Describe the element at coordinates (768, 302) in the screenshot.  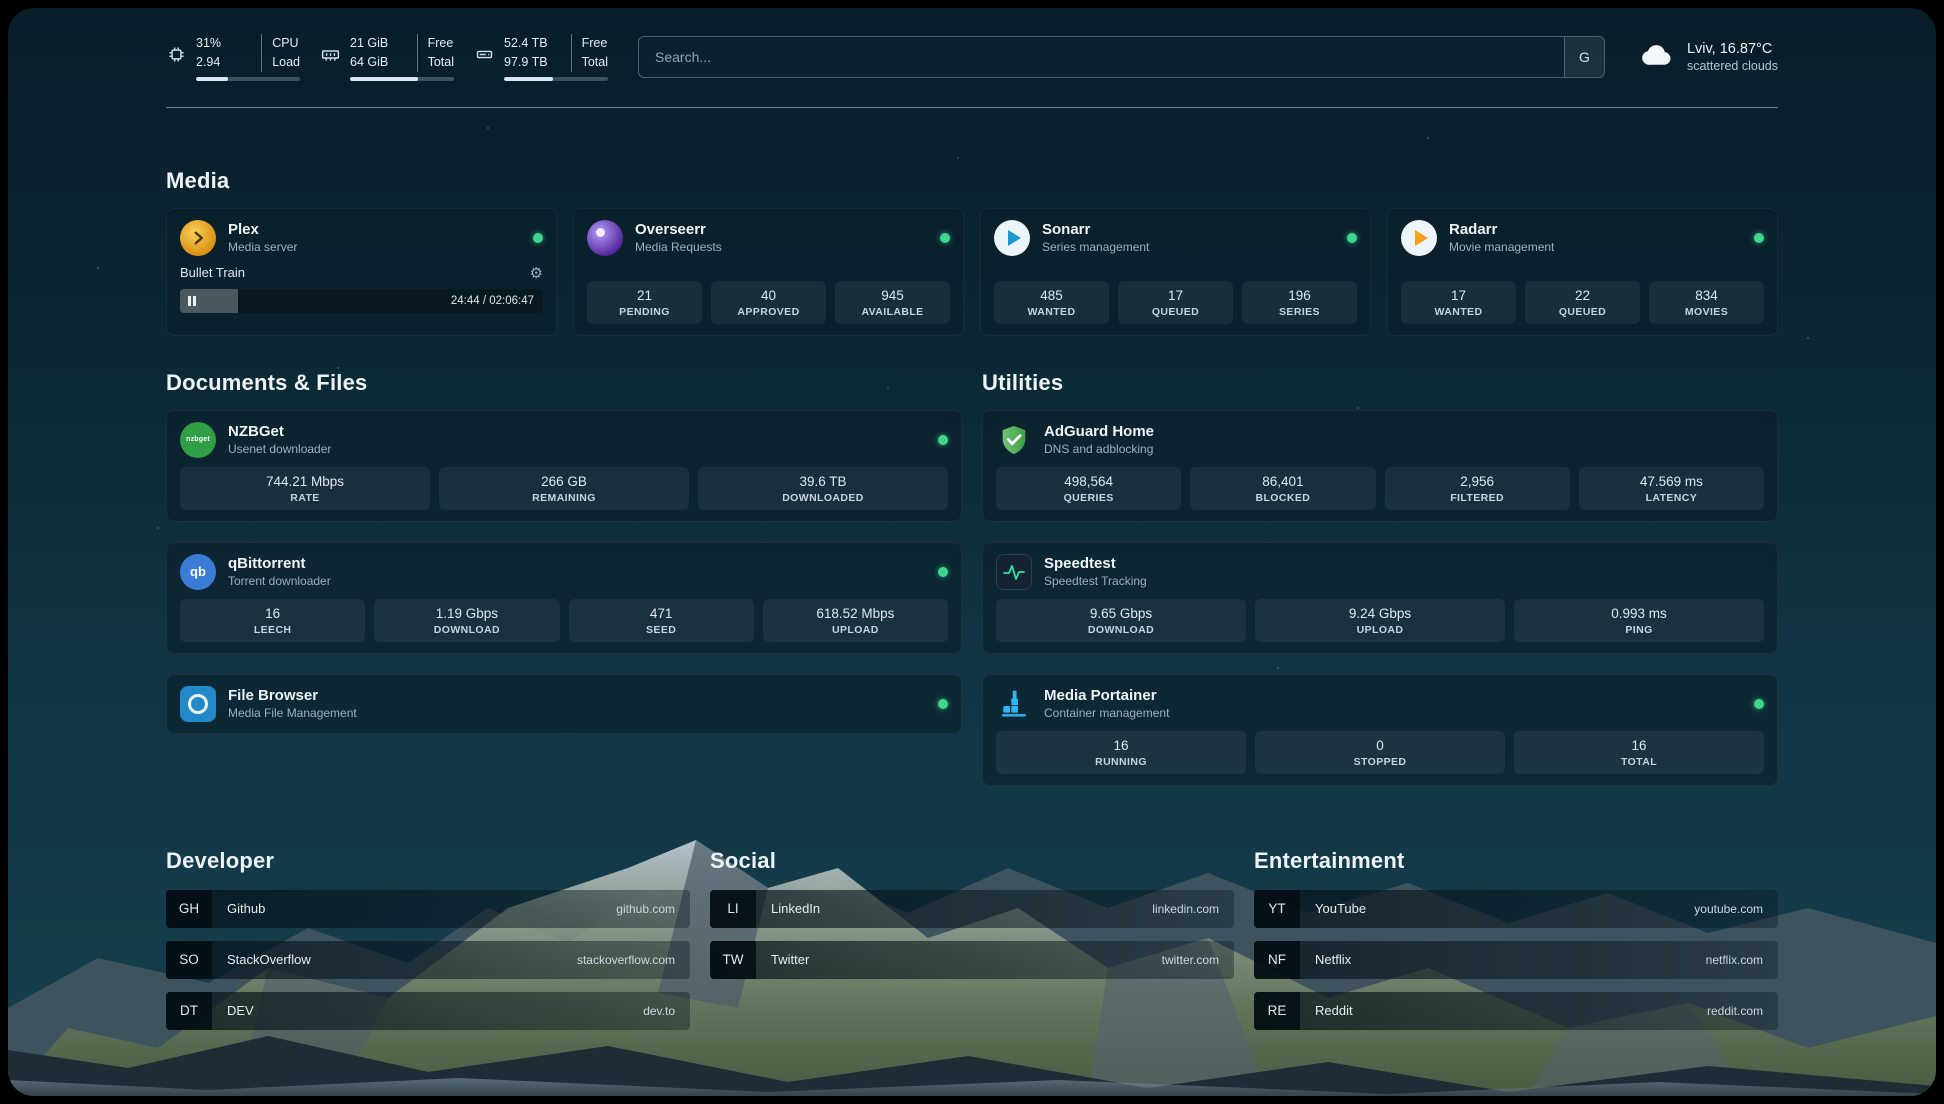
I see `stat-tile: 40 APPROVED` at that location.